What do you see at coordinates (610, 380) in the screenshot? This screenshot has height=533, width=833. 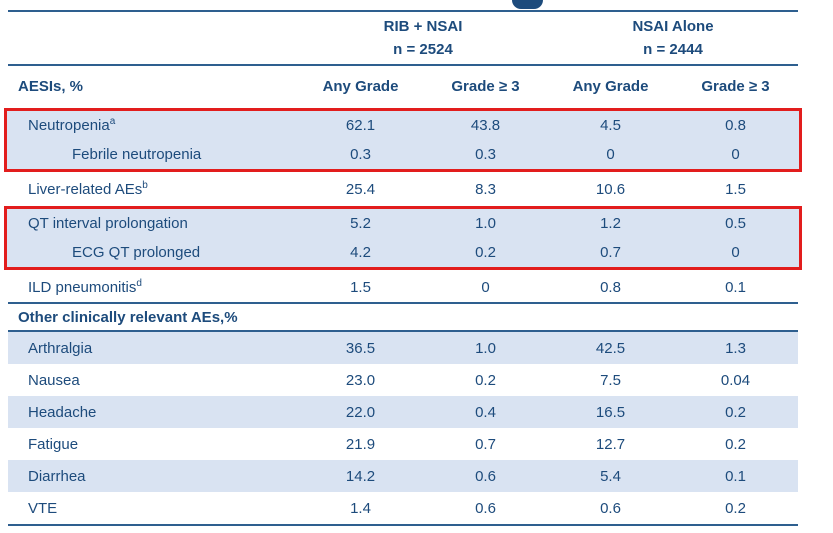 I see `value-cell: 7.5` at bounding box center [610, 380].